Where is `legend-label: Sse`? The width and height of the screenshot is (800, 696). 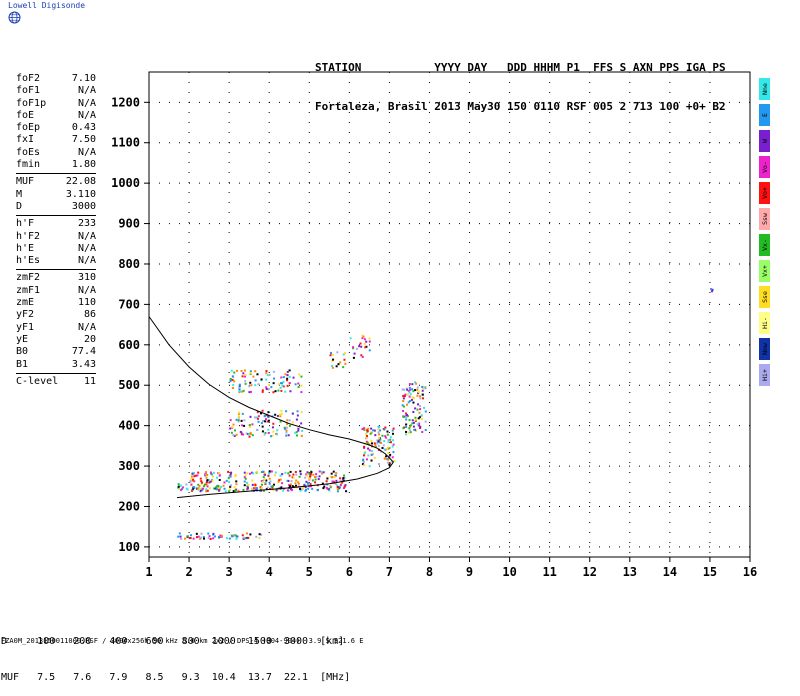
legend-label: Sse is located at coordinates (764, 297).